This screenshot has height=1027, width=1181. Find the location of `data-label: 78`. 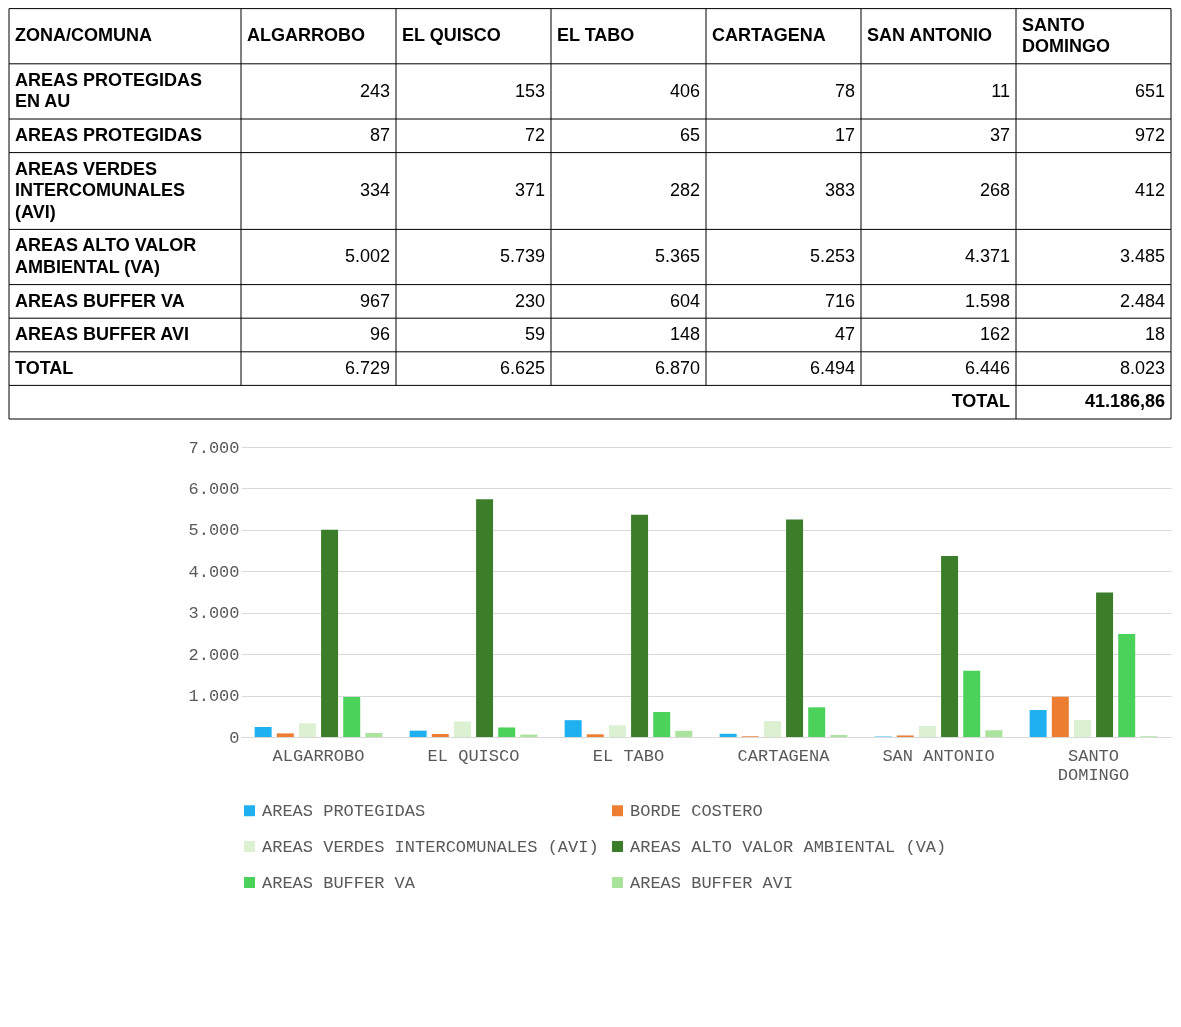

data-label: 78 is located at coordinates (844, 90).